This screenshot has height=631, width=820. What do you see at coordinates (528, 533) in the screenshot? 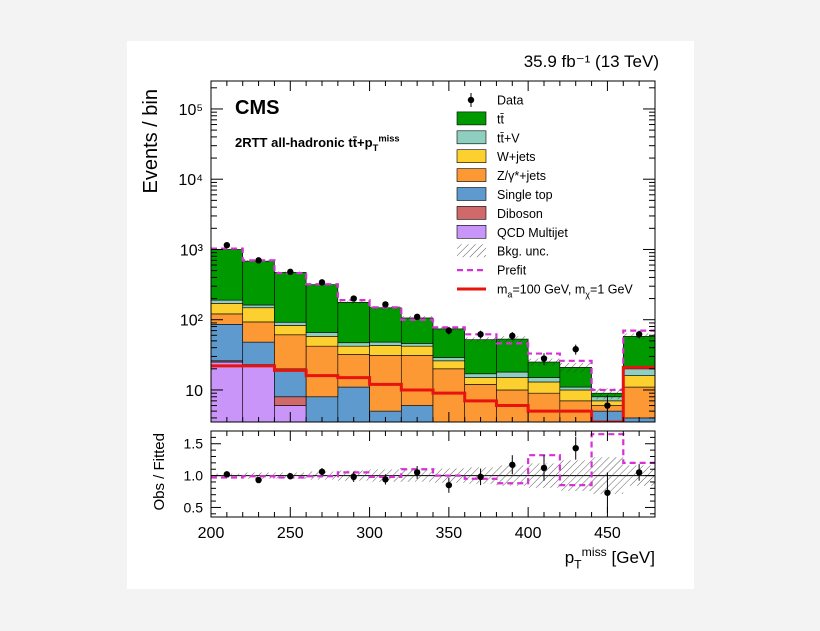
I see `x-tick-label: 400` at bounding box center [528, 533].